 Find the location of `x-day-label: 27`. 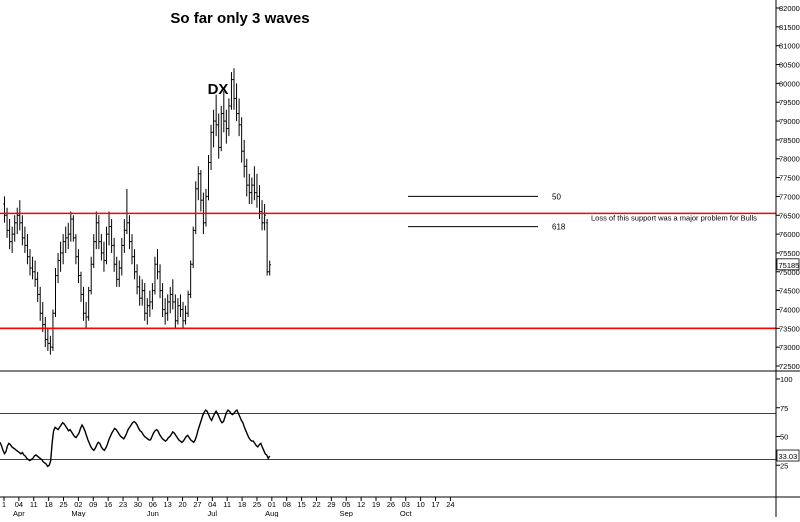

x-day-label: 27 is located at coordinates (197, 504).